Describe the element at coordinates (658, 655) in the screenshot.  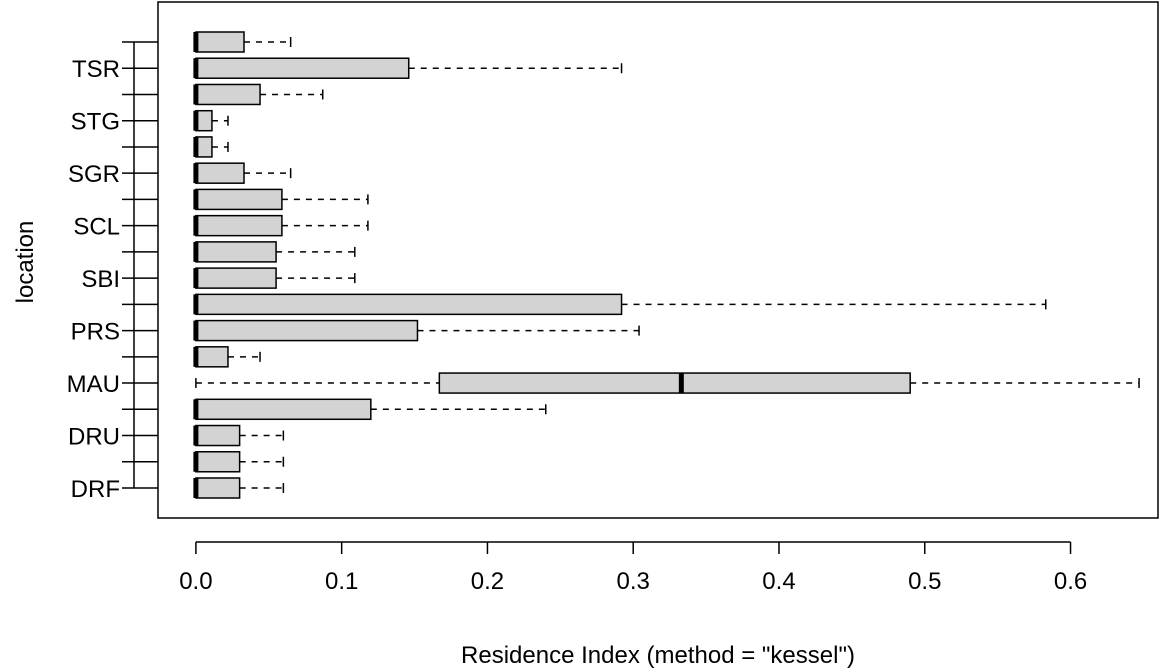
I see `x-axis-title: Residence Index (method = "kessel")` at that location.